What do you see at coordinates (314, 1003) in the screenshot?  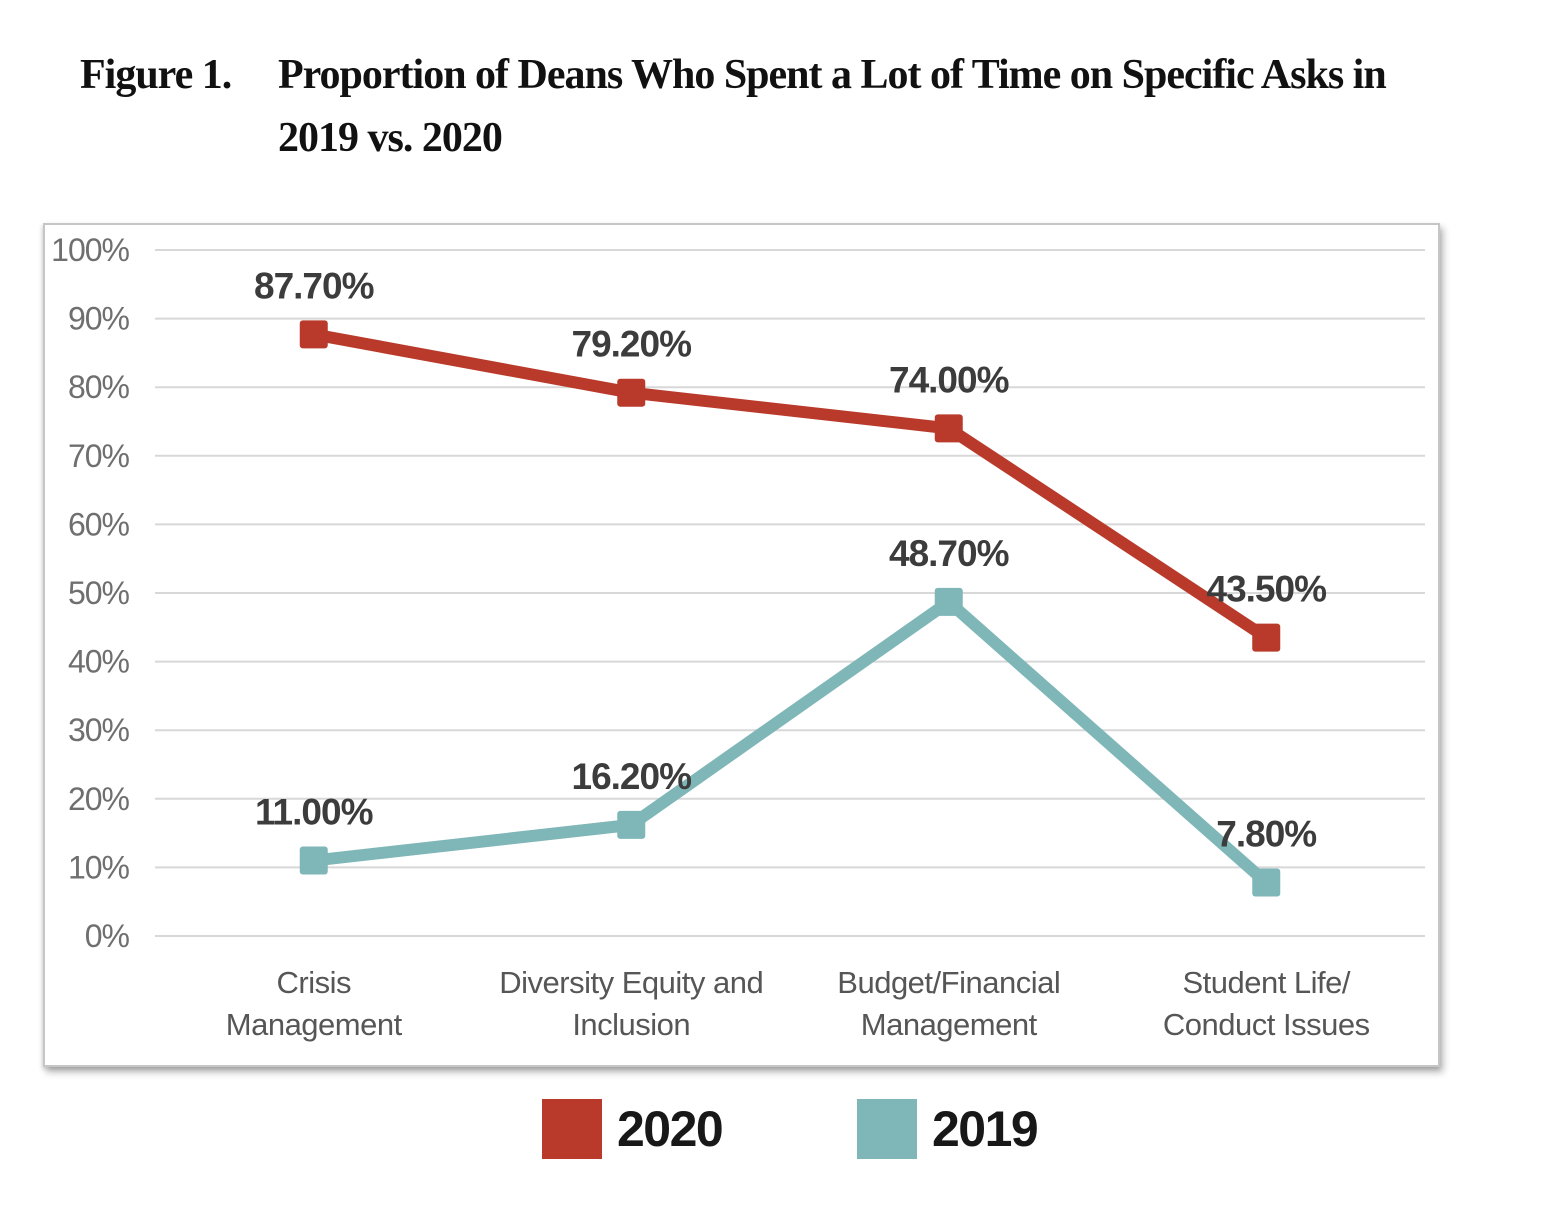 I see `category-label: Crisis Management` at bounding box center [314, 1003].